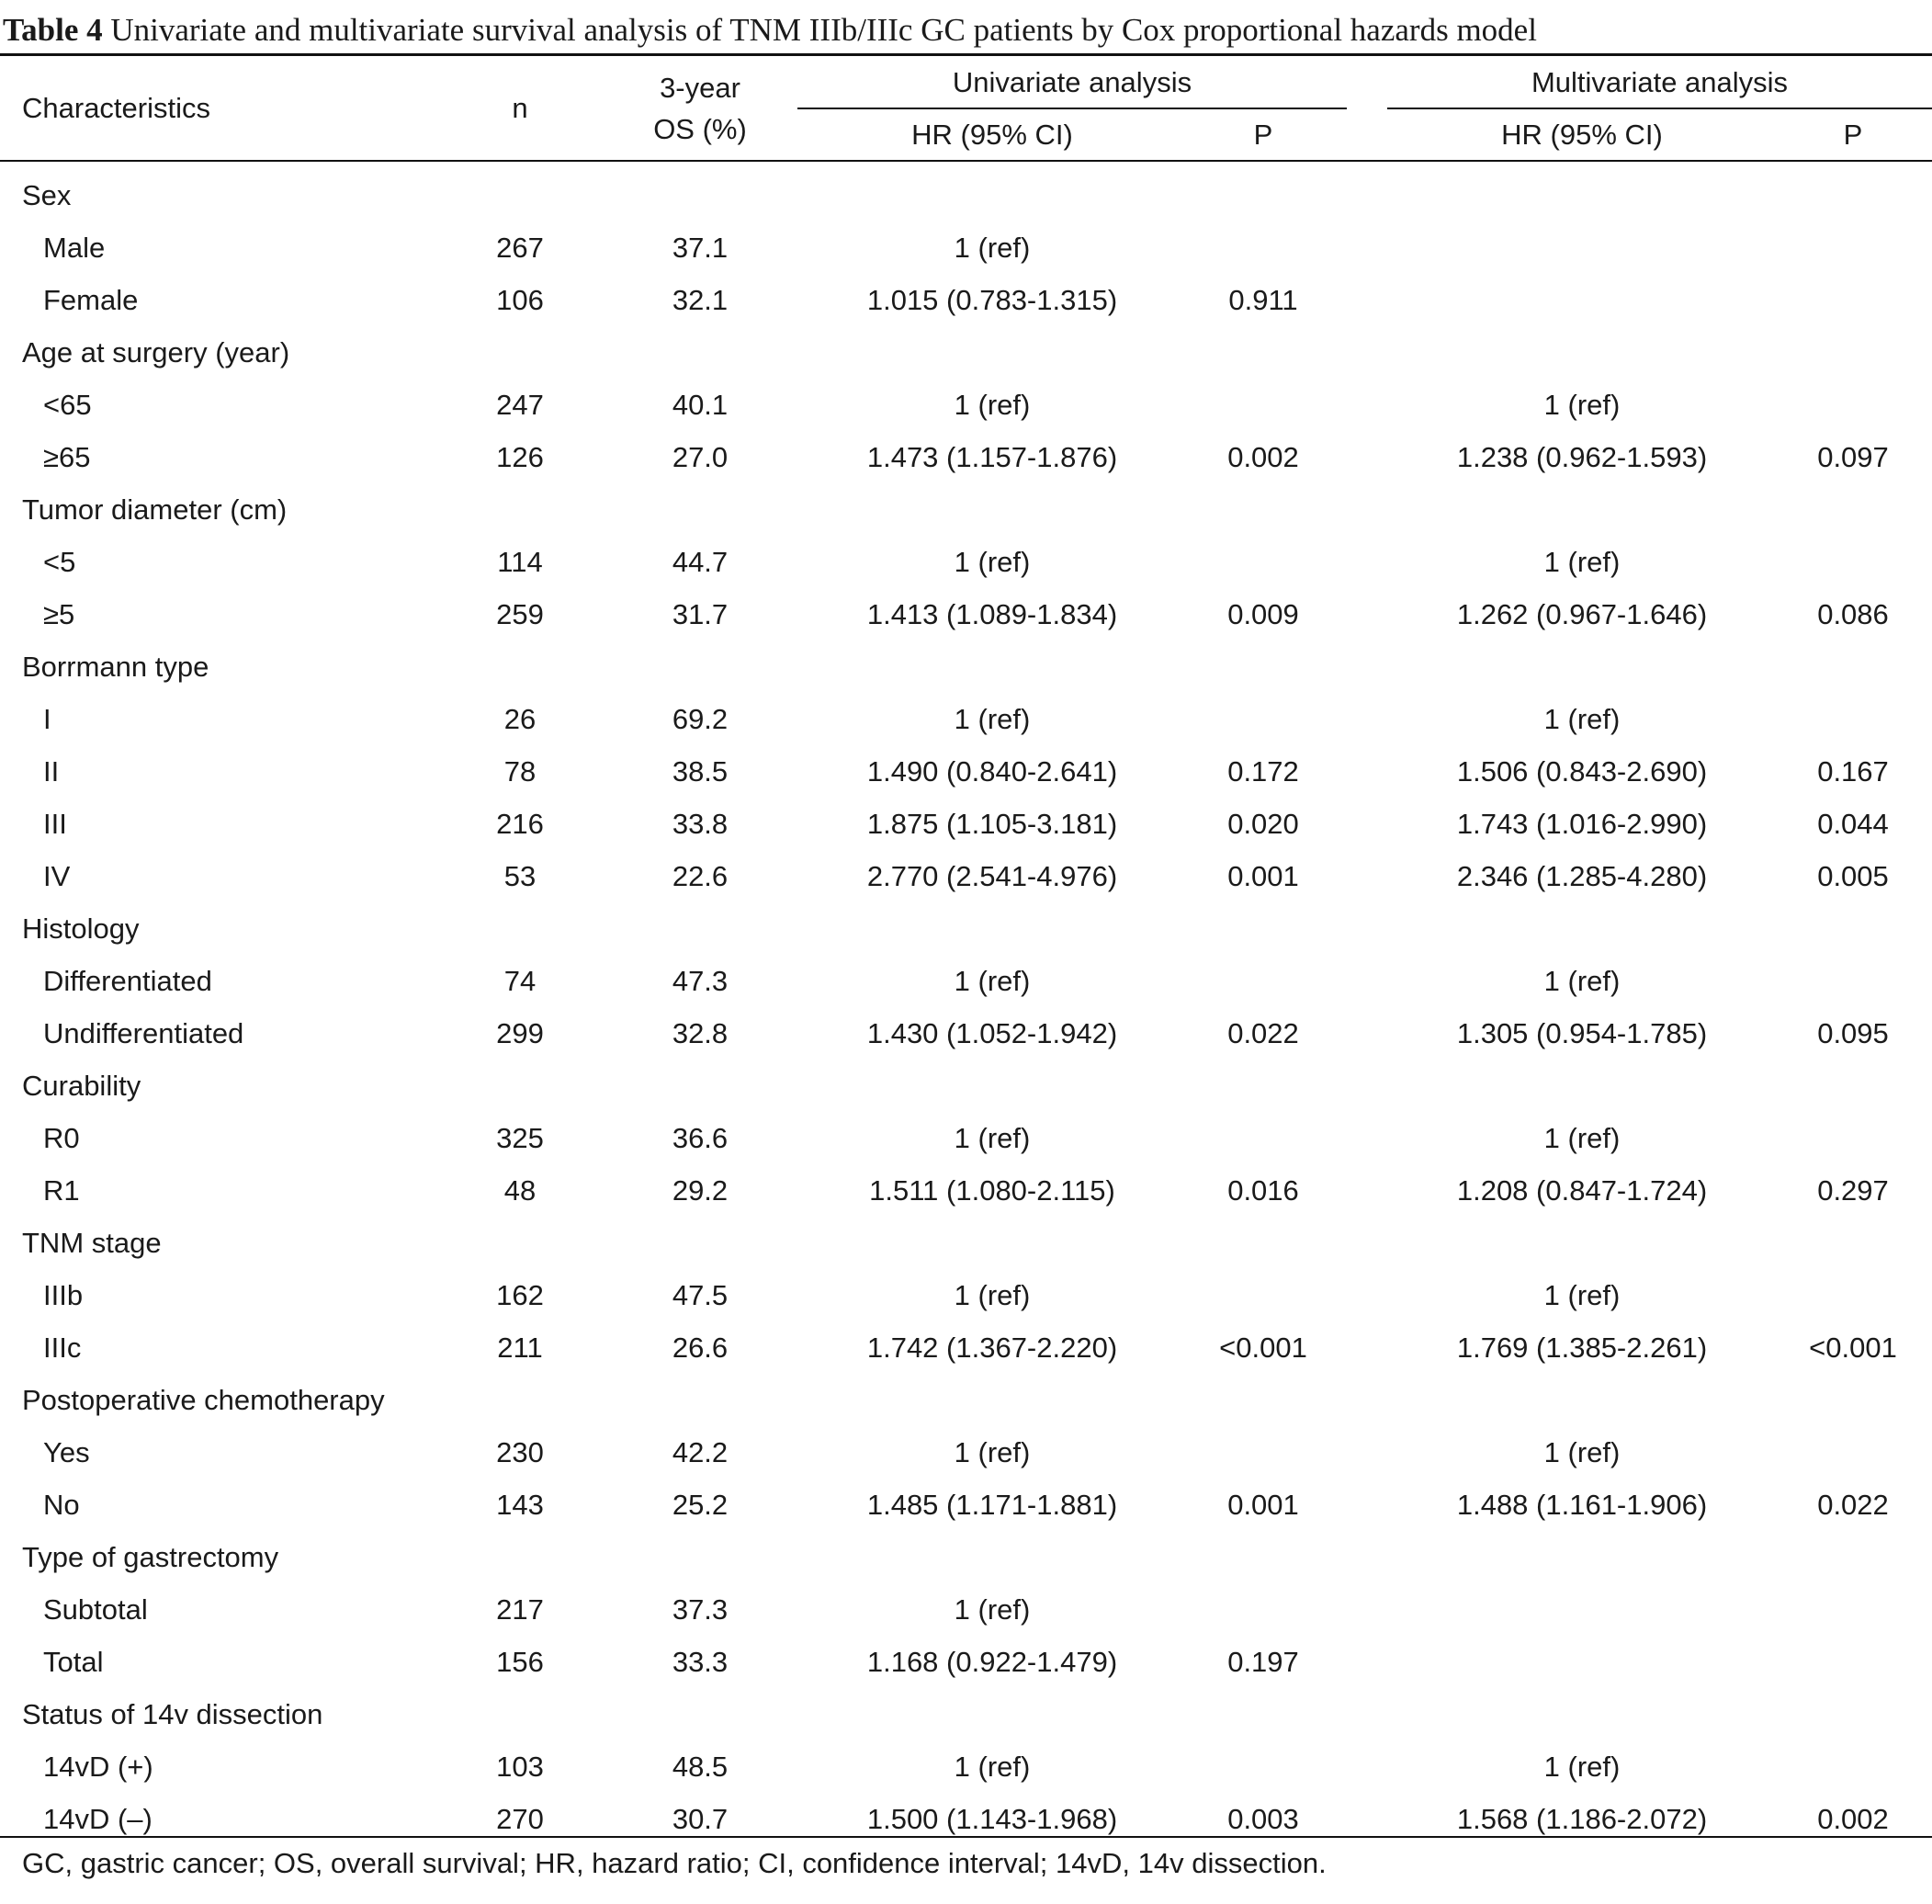 The height and width of the screenshot is (1904, 1932). What do you see at coordinates (992, 824) in the screenshot?
I see `cell-uni-hr: 1.875 (1.105-3.181)` at bounding box center [992, 824].